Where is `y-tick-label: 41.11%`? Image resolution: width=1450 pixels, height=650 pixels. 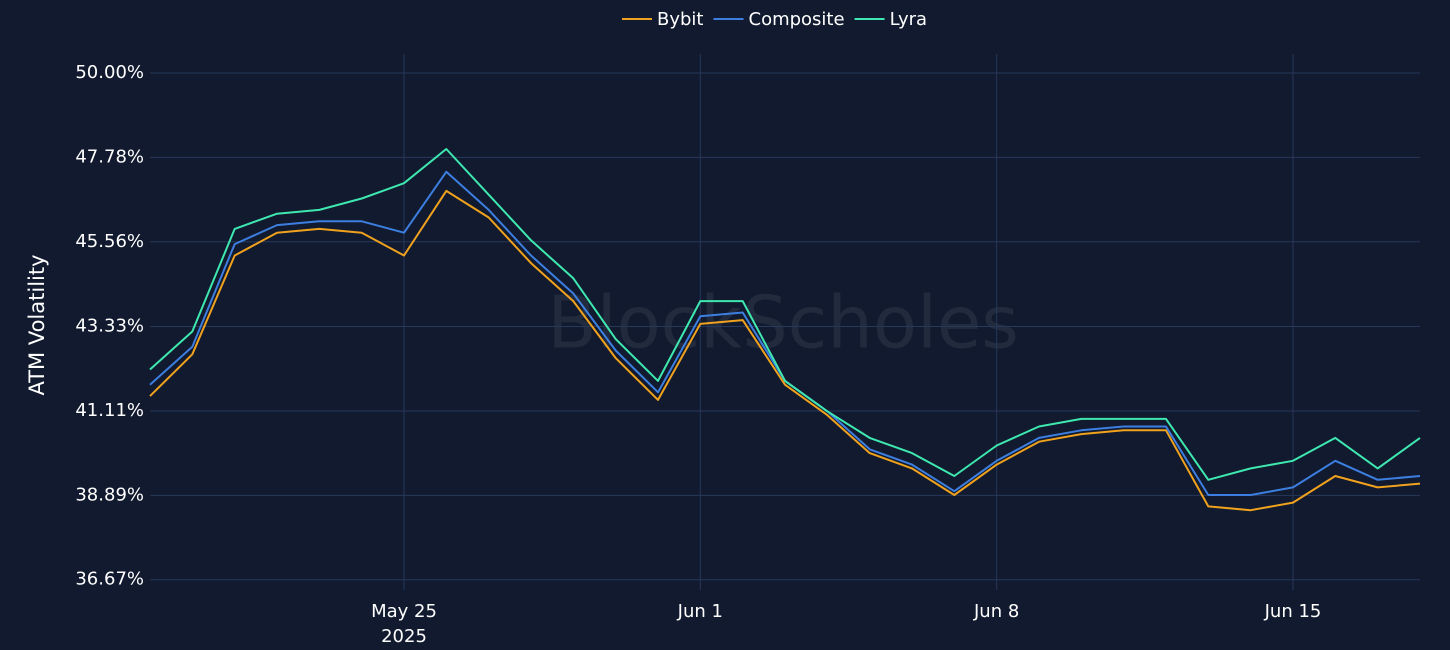 y-tick-label: 41.11% is located at coordinates (109, 410).